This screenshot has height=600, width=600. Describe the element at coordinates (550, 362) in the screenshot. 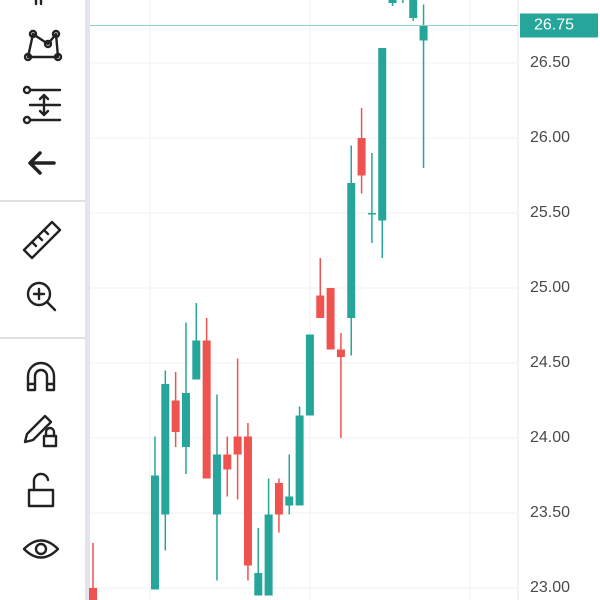

I see `y-tick-label: 24.50` at that location.